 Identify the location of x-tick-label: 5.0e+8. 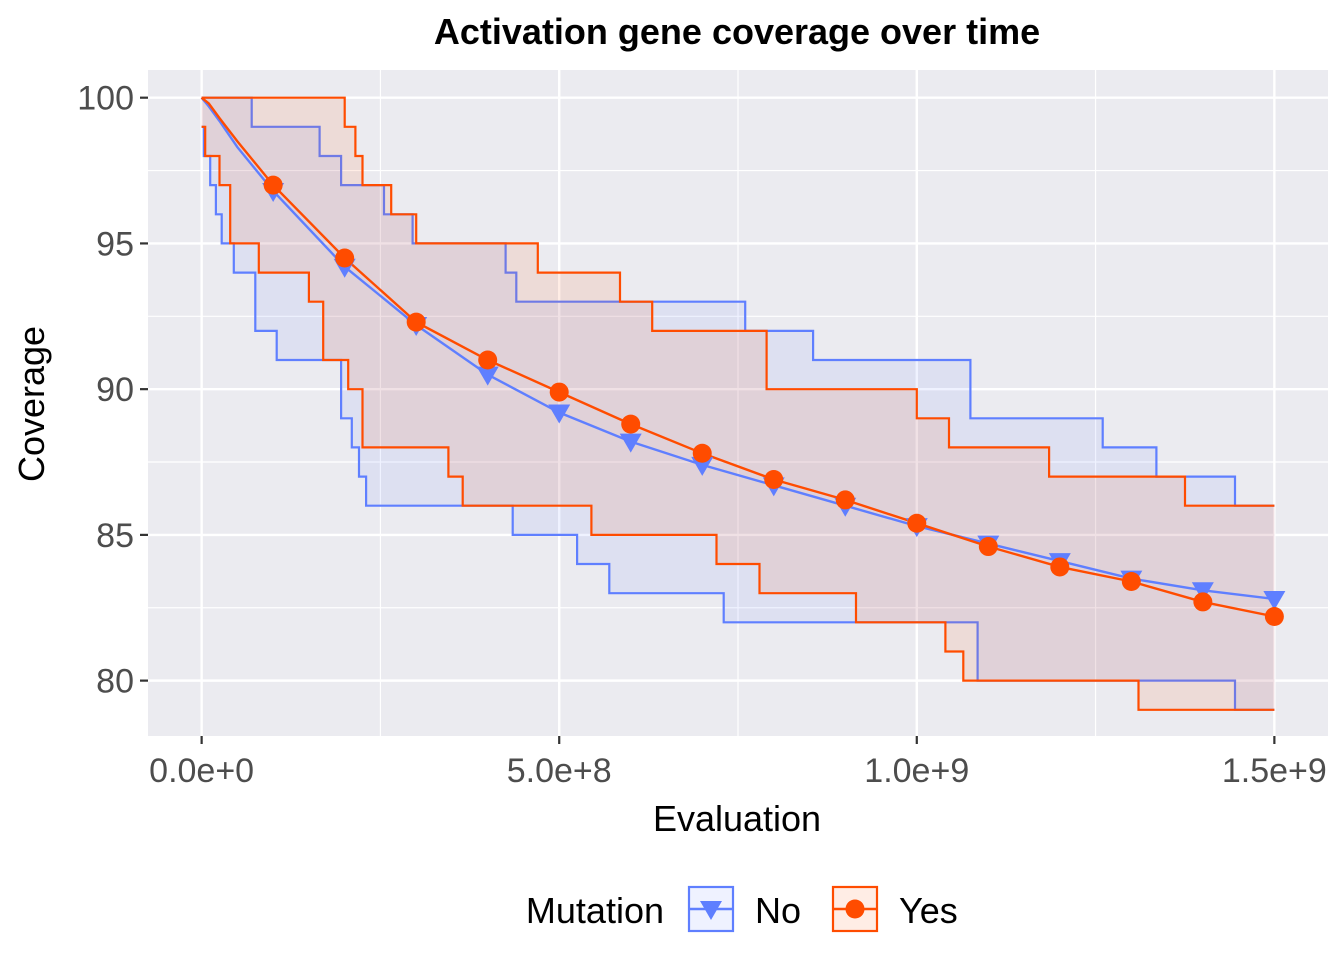
(559, 771).